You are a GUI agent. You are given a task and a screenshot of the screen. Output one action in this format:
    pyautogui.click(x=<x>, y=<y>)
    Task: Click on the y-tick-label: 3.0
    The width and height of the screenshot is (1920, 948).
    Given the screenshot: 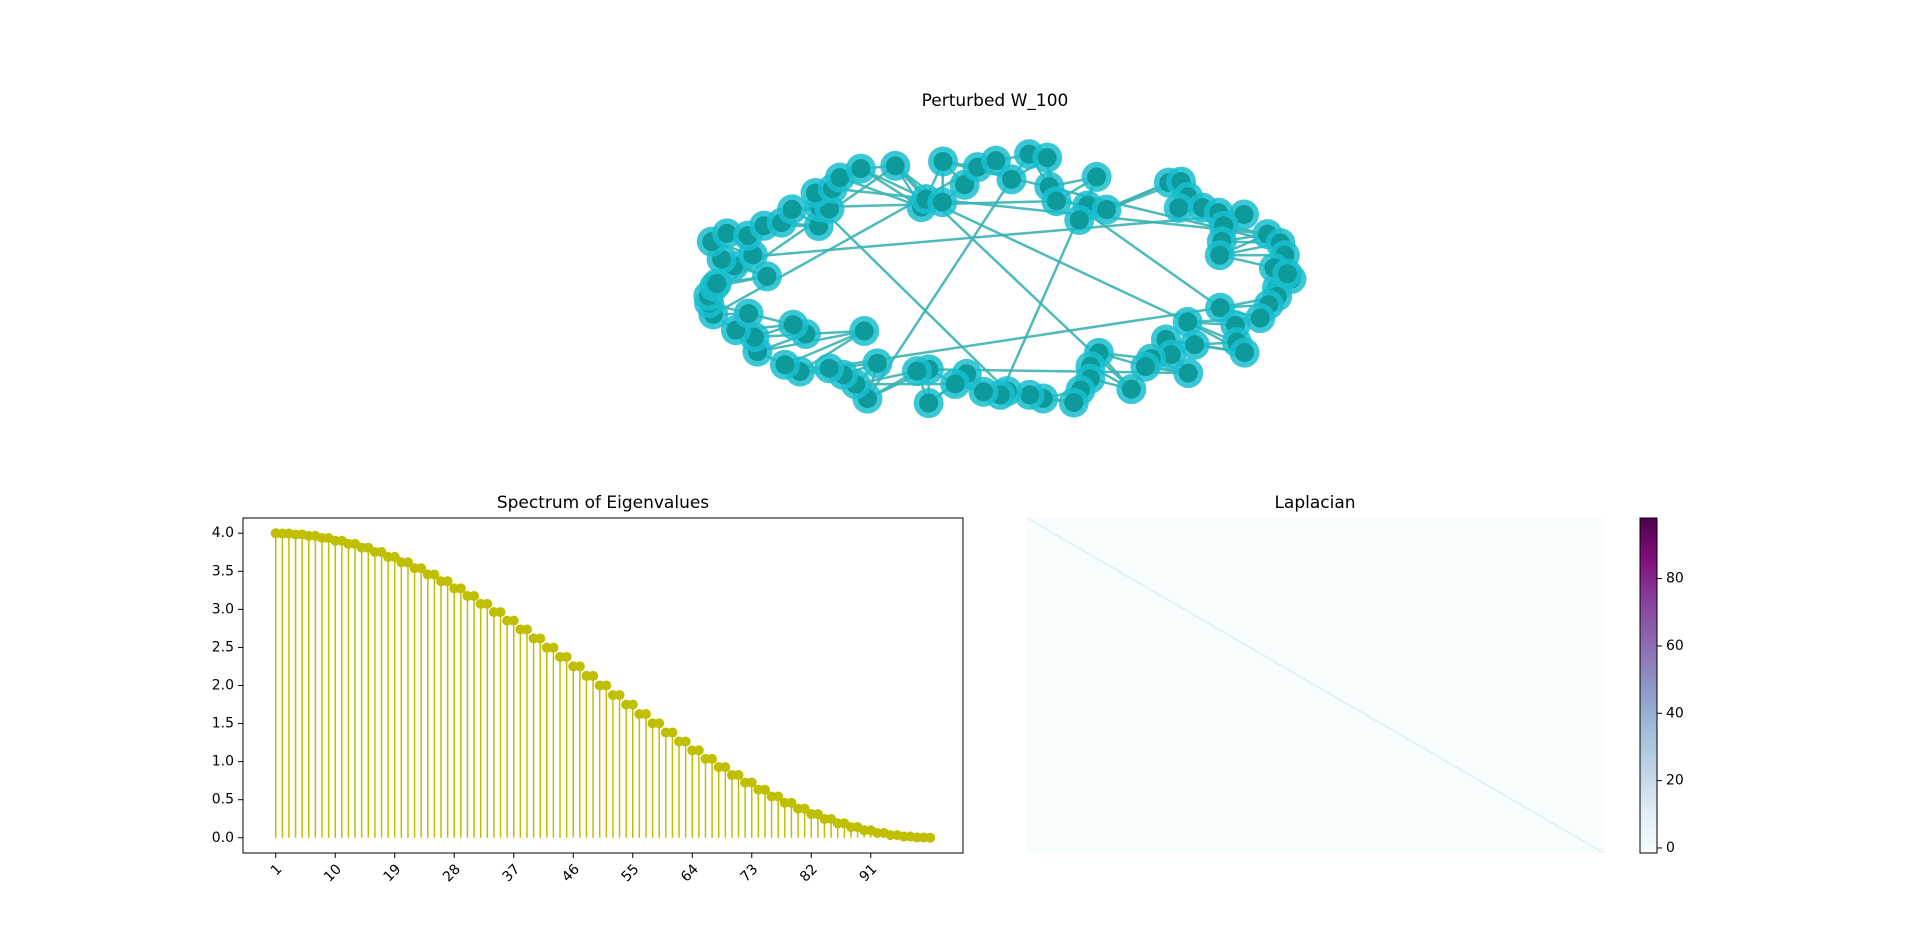 What is the action you would take?
    pyautogui.click(x=223, y=609)
    